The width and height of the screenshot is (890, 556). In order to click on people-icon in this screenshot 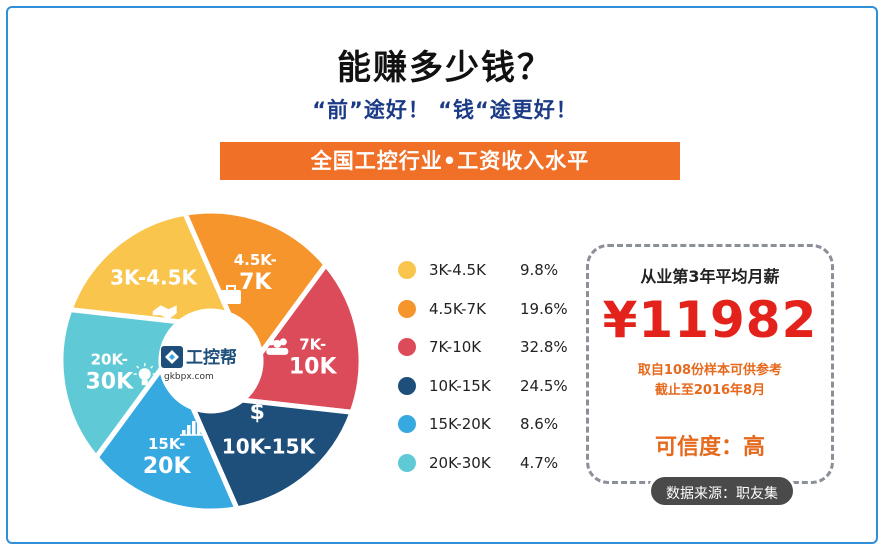, I will do `click(277, 346)`.